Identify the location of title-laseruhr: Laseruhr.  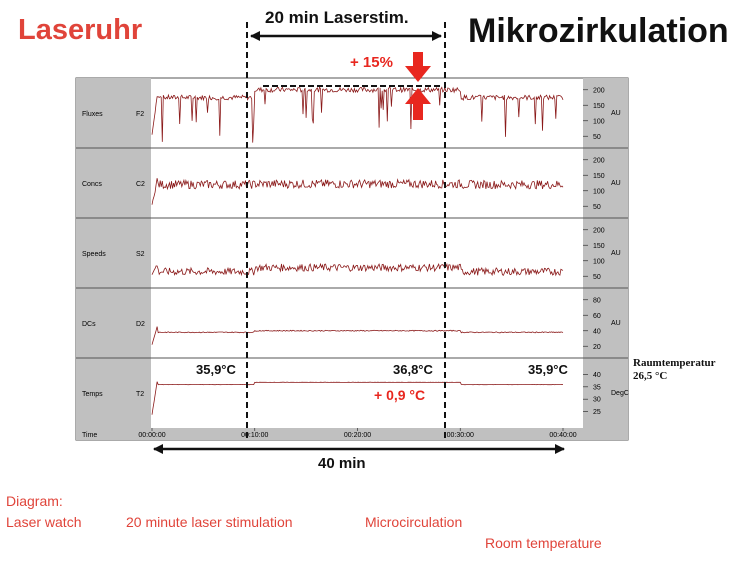
(80, 30).